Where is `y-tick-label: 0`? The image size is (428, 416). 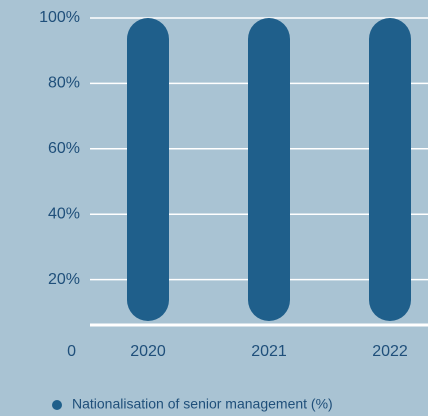 y-tick-label: 0 is located at coordinates (71, 351).